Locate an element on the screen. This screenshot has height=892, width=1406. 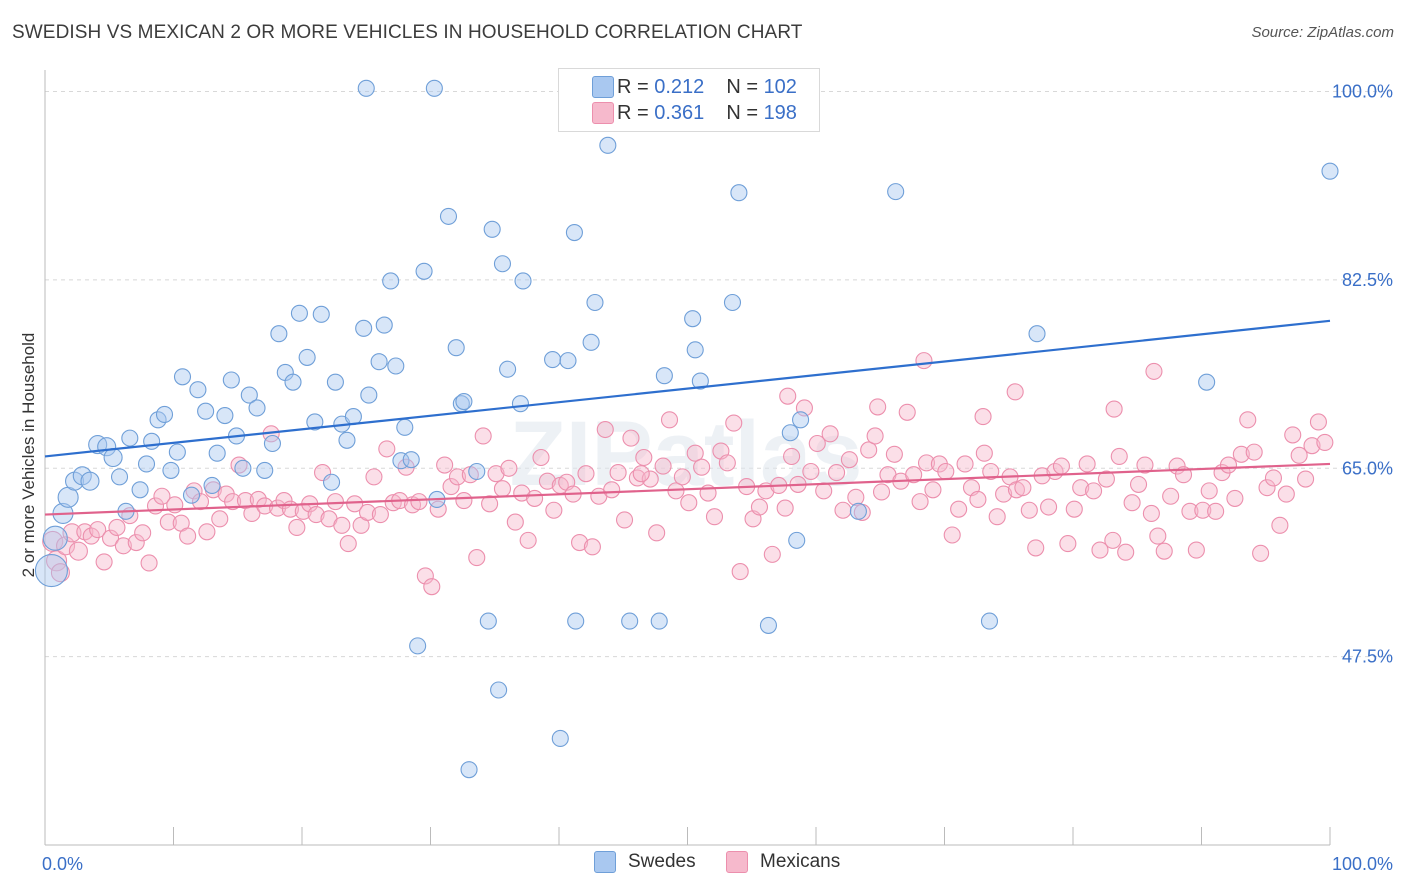
bottom-swedes-label: Swedes is located at coordinates (662, 861).